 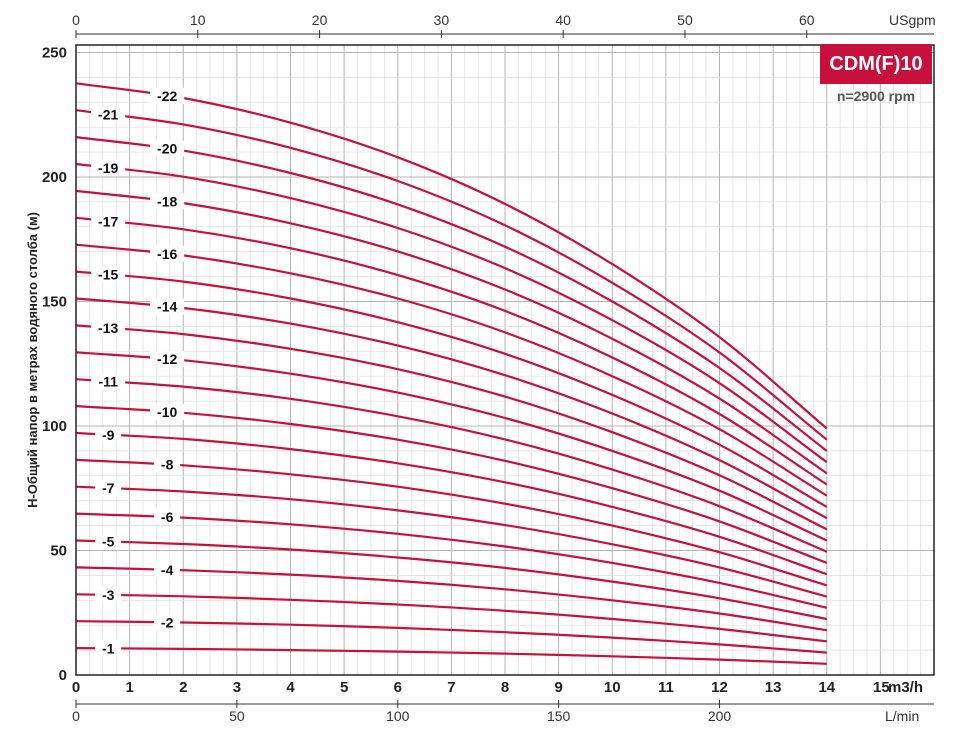 I want to click on x-tick-label: 0, so click(x=76, y=687).